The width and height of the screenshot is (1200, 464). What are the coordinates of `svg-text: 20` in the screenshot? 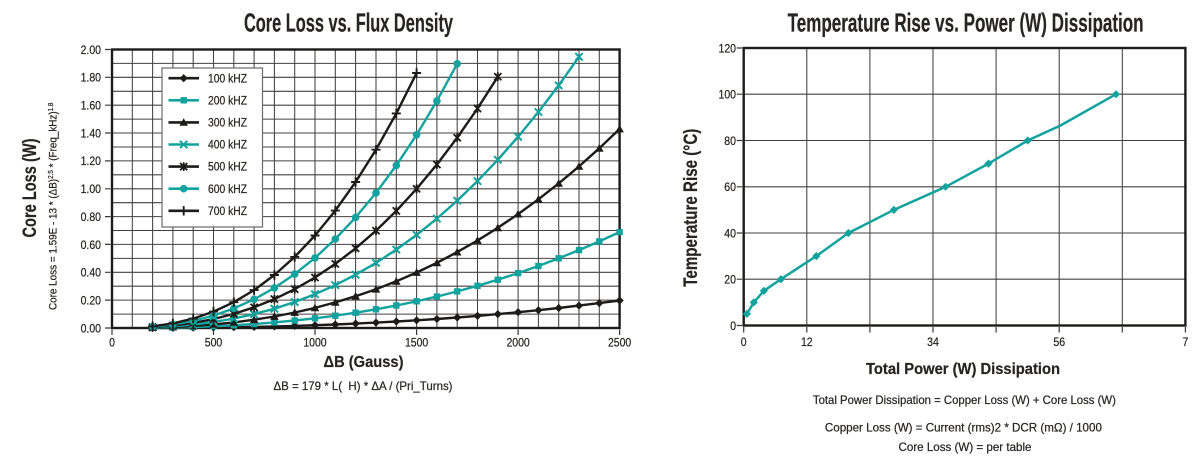 It's located at (730, 280).